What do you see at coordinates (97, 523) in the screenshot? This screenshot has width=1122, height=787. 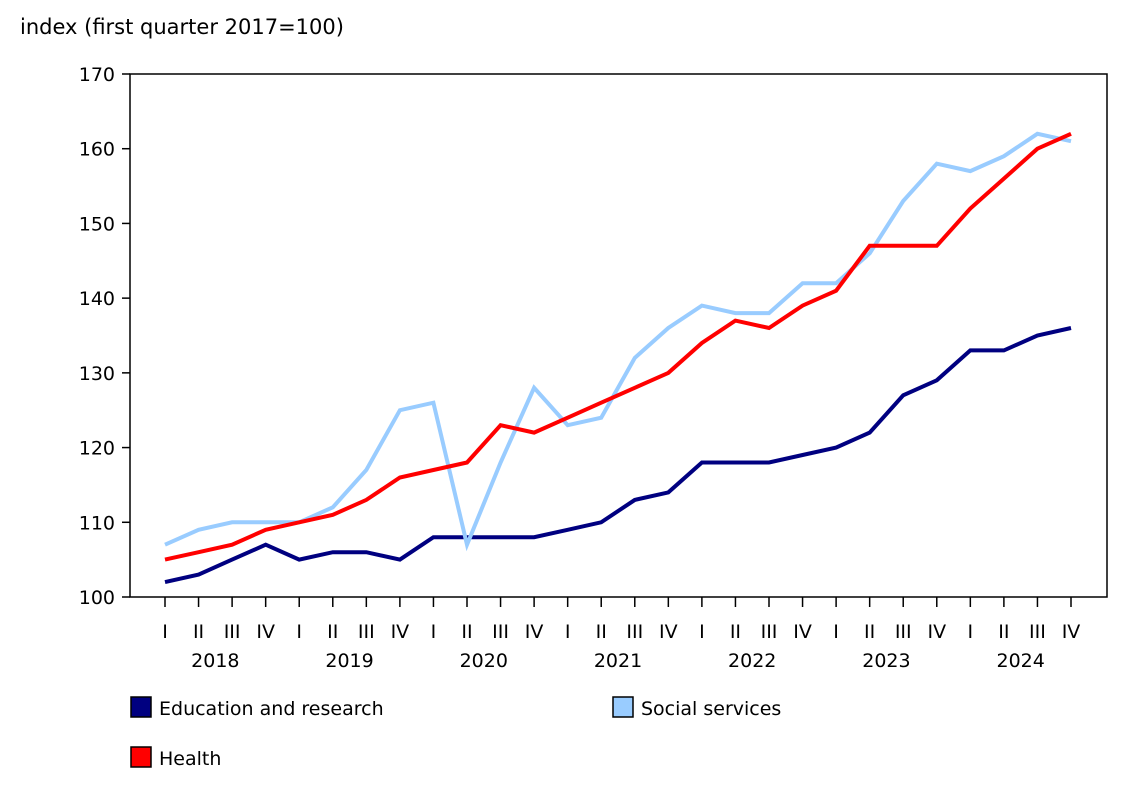 I see `y-tick-label: 110` at bounding box center [97, 523].